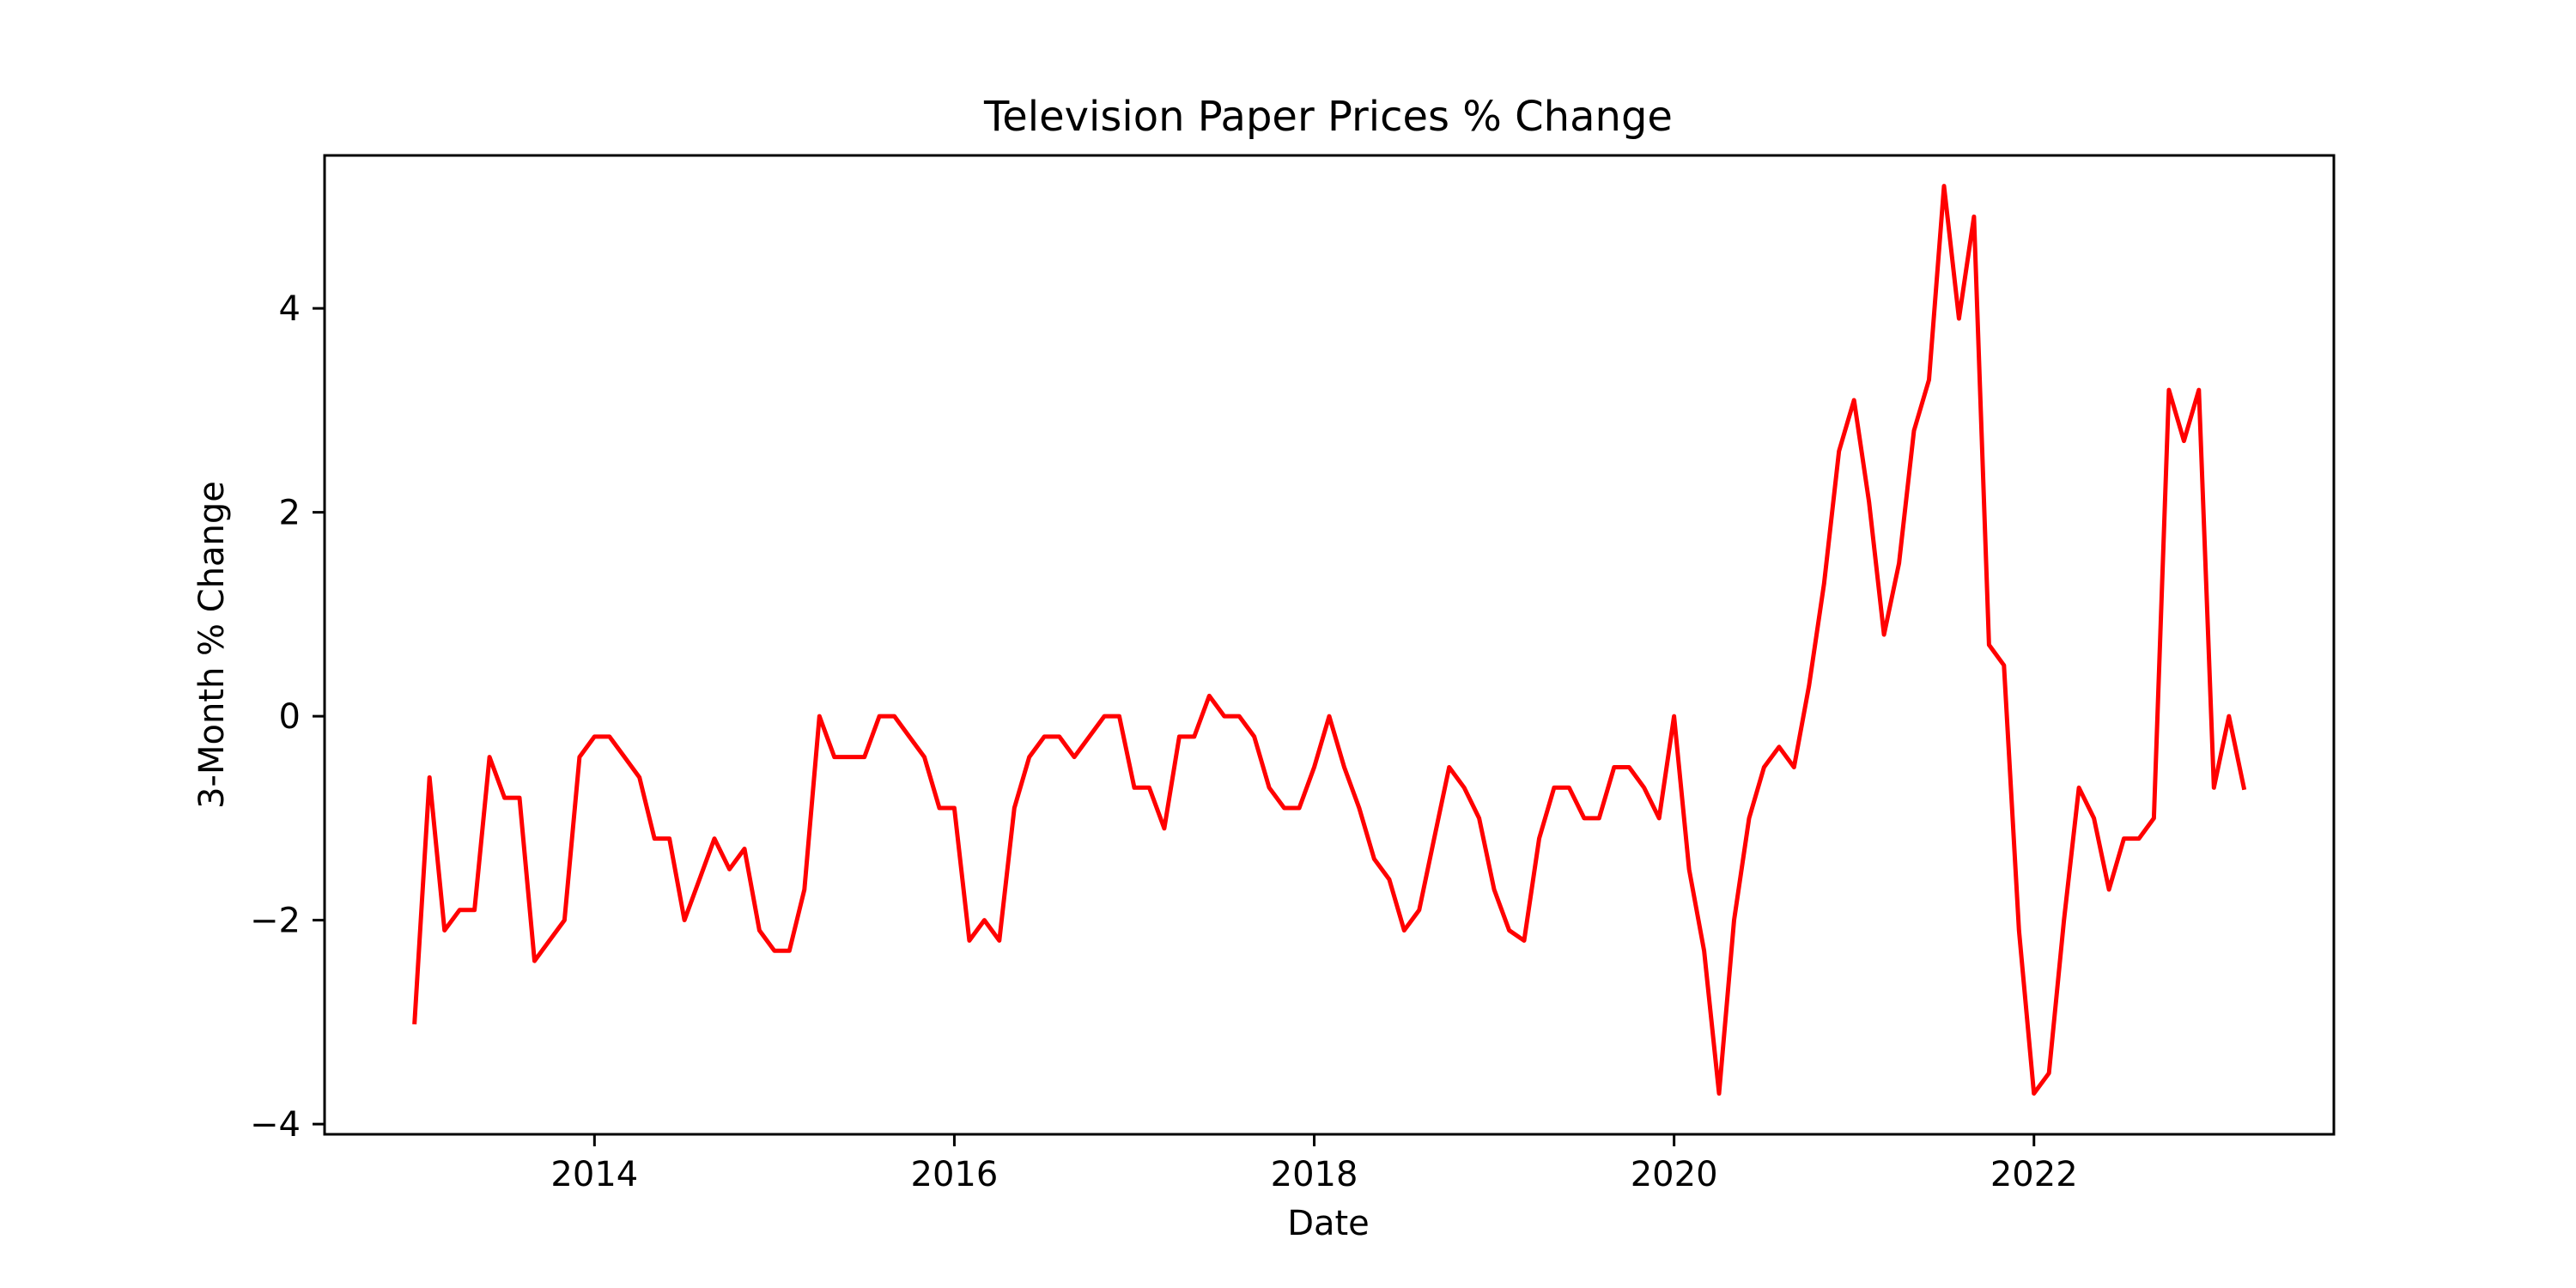 This screenshot has height=1288, width=2576. What do you see at coordinates (1675, 1174) in the screenshot?
I see `x-tick-label: 2020` at bounding box center [1675, 1174].